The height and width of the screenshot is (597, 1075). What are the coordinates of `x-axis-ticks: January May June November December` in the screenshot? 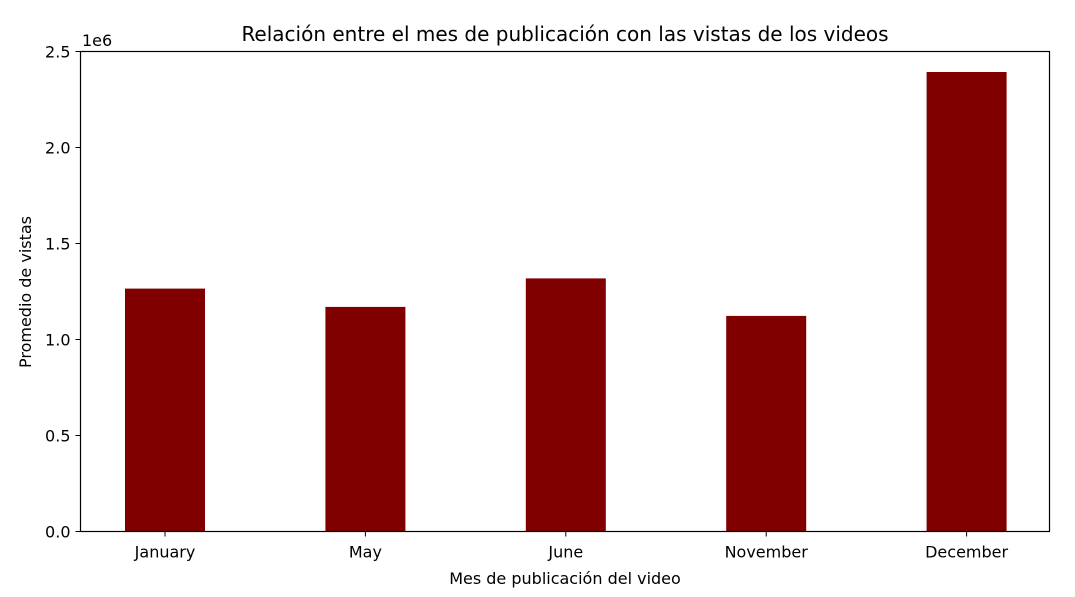 It's located at (571, 546).